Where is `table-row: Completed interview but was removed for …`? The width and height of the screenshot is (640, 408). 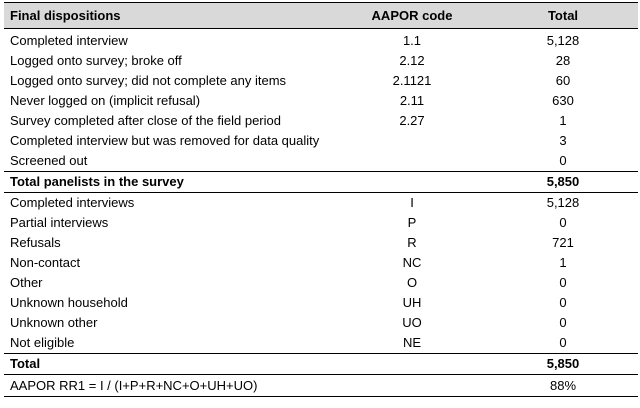 table-row: Completed interview but was removed for … is located at coordinates (321, 141).